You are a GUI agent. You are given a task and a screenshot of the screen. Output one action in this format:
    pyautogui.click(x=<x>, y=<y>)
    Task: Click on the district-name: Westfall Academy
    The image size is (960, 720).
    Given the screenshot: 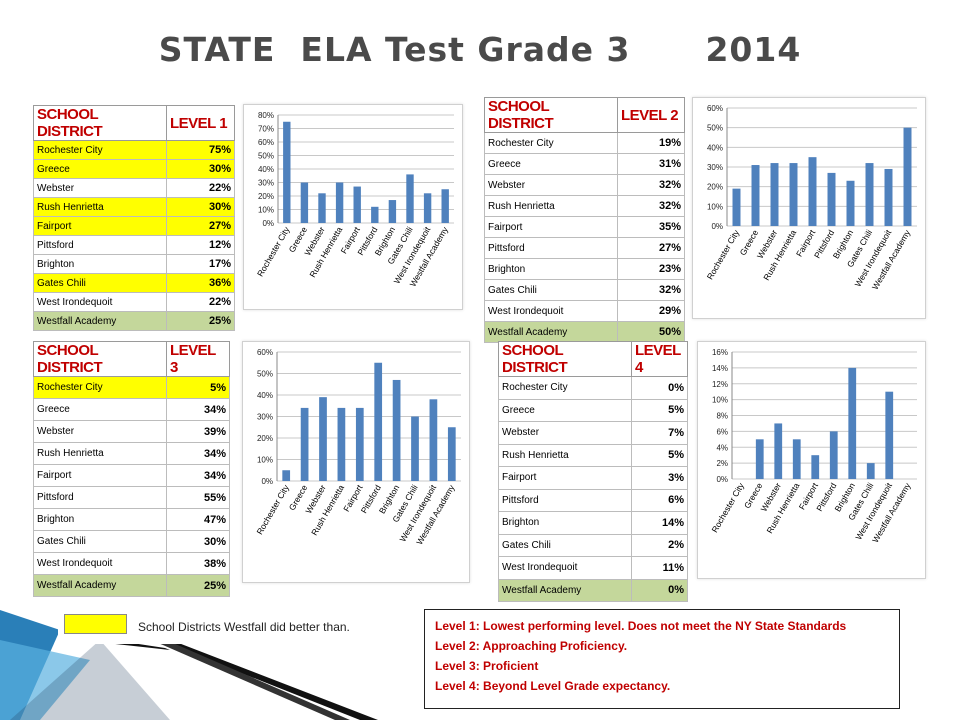 What is the action you would take?
    pyautogui.click(x=100, y=321)
    